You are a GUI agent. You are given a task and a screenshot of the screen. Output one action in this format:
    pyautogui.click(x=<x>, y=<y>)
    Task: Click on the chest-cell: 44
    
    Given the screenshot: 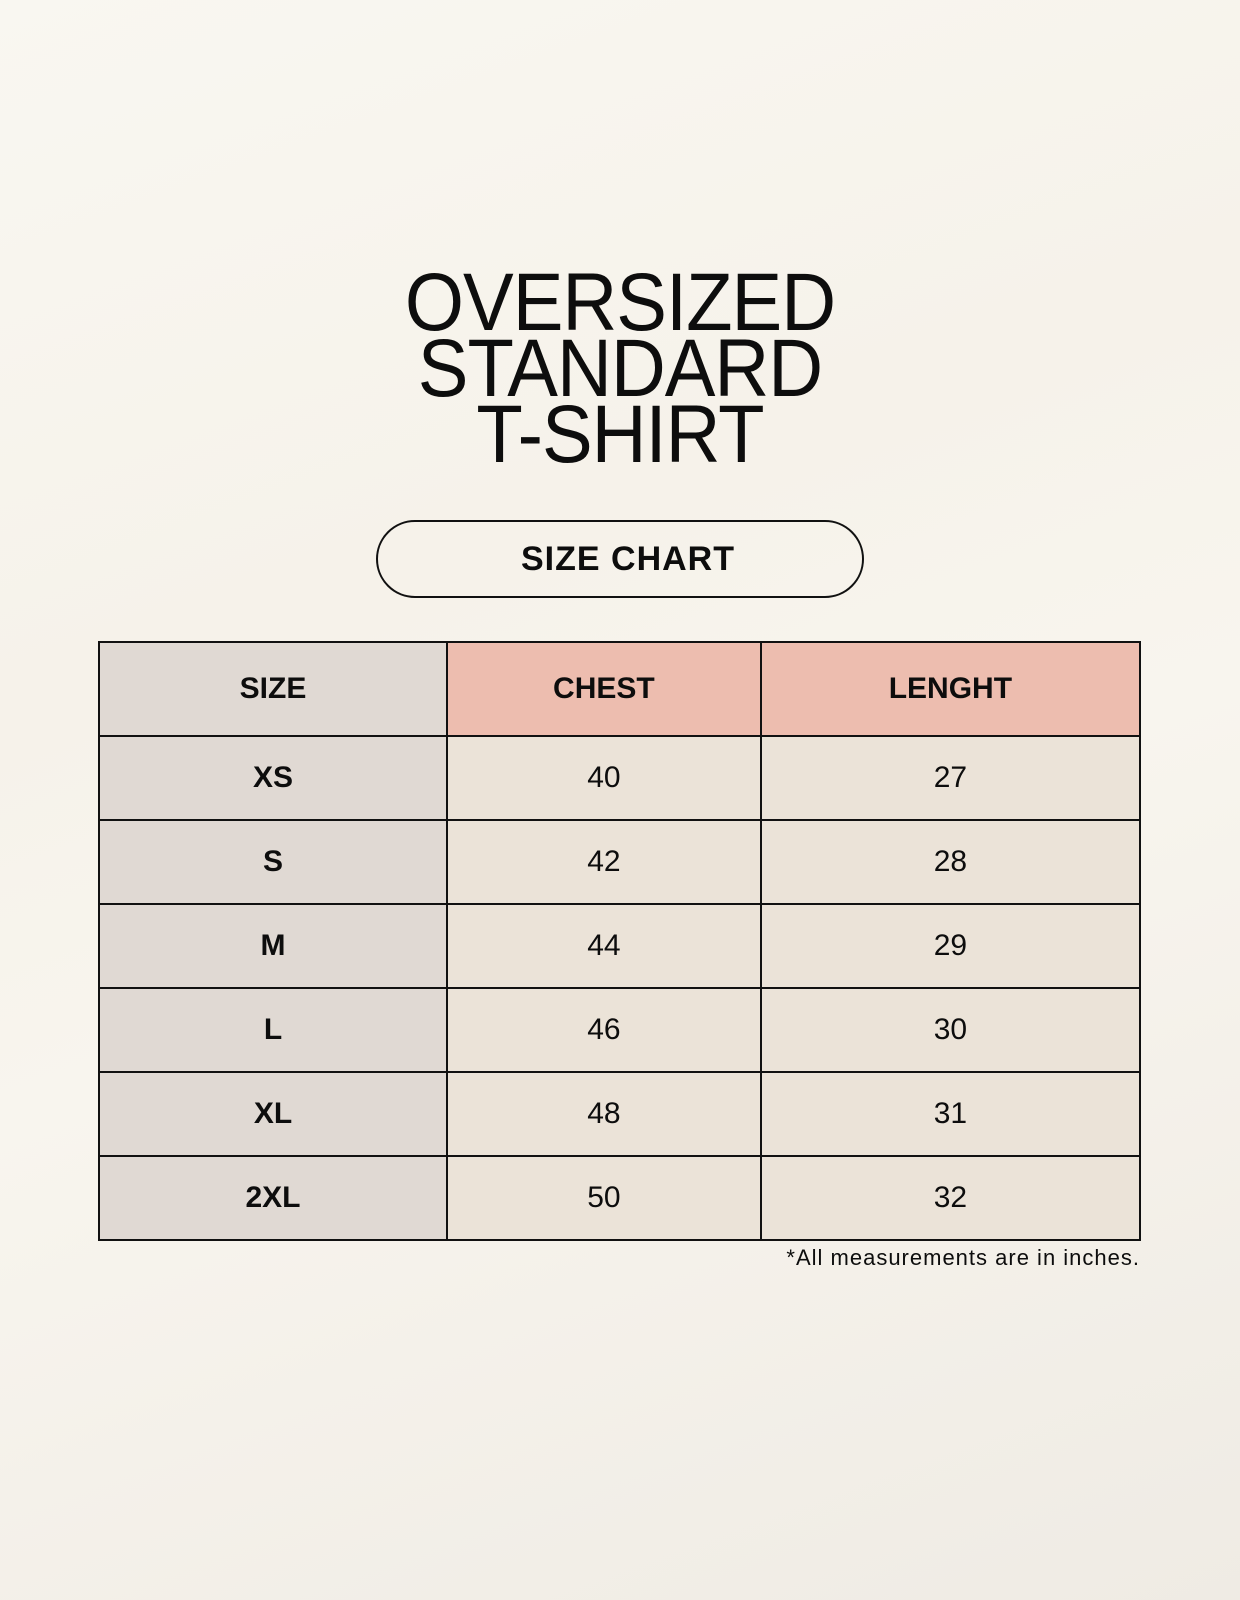 What is the action you would take?
    pyautogui.click(x=604, y=946)
    